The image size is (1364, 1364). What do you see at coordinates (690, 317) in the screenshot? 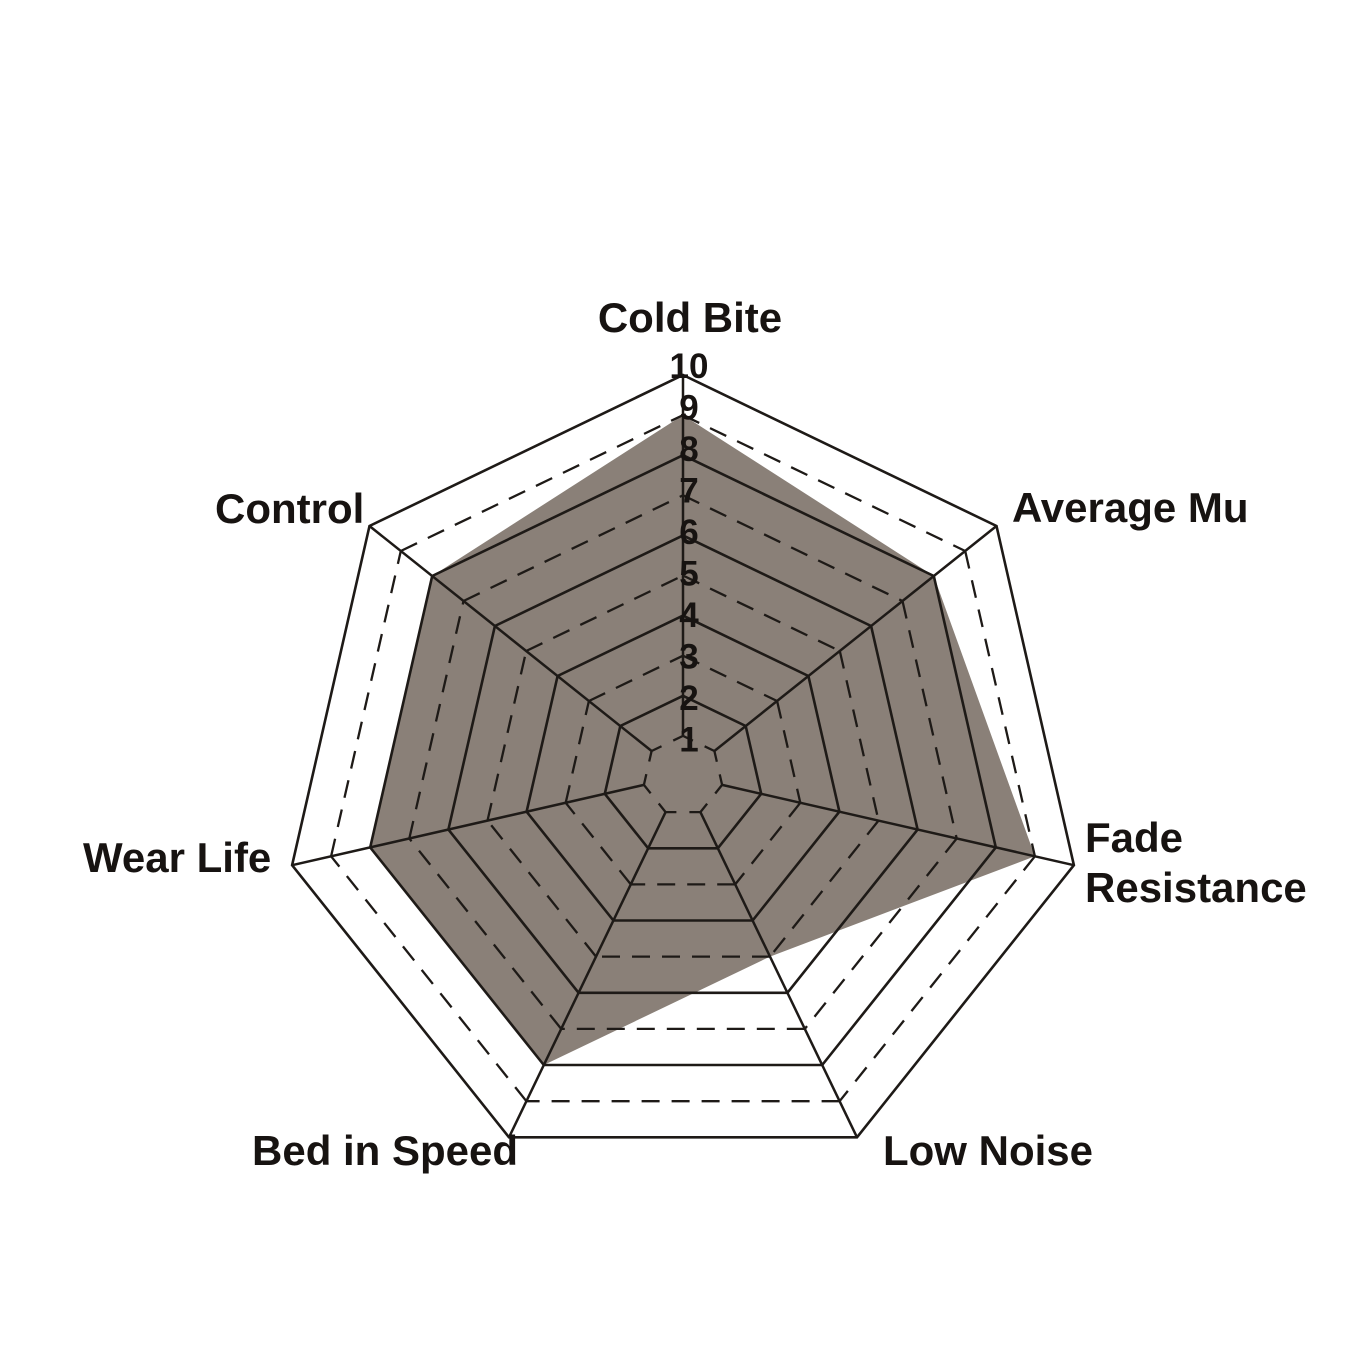
I see `axis-label-cold-bite: Cold Bite` at bounding box center [690, 317].